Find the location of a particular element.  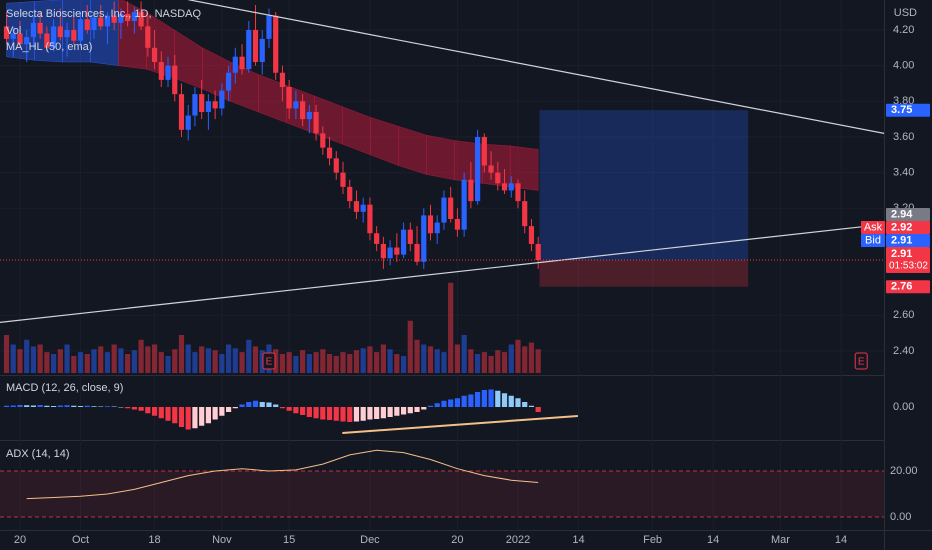

price-countdown: 01:53:02 is located at coordinates (908, 266).